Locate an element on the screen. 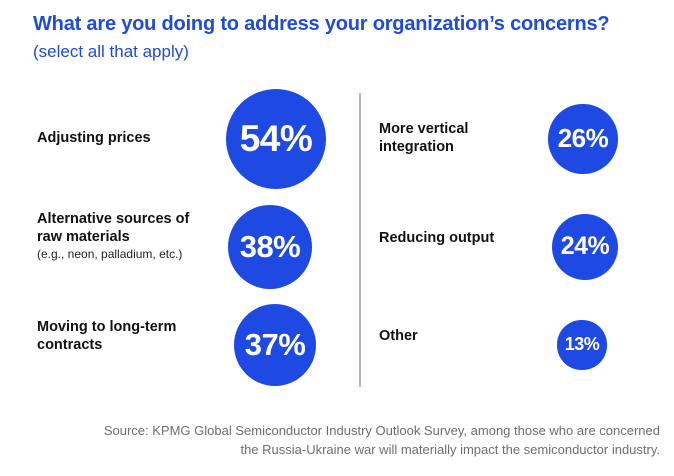 The height and width of the screenshot is (476, 674). value-bubble: 37% is located at coordinates (275, 345).